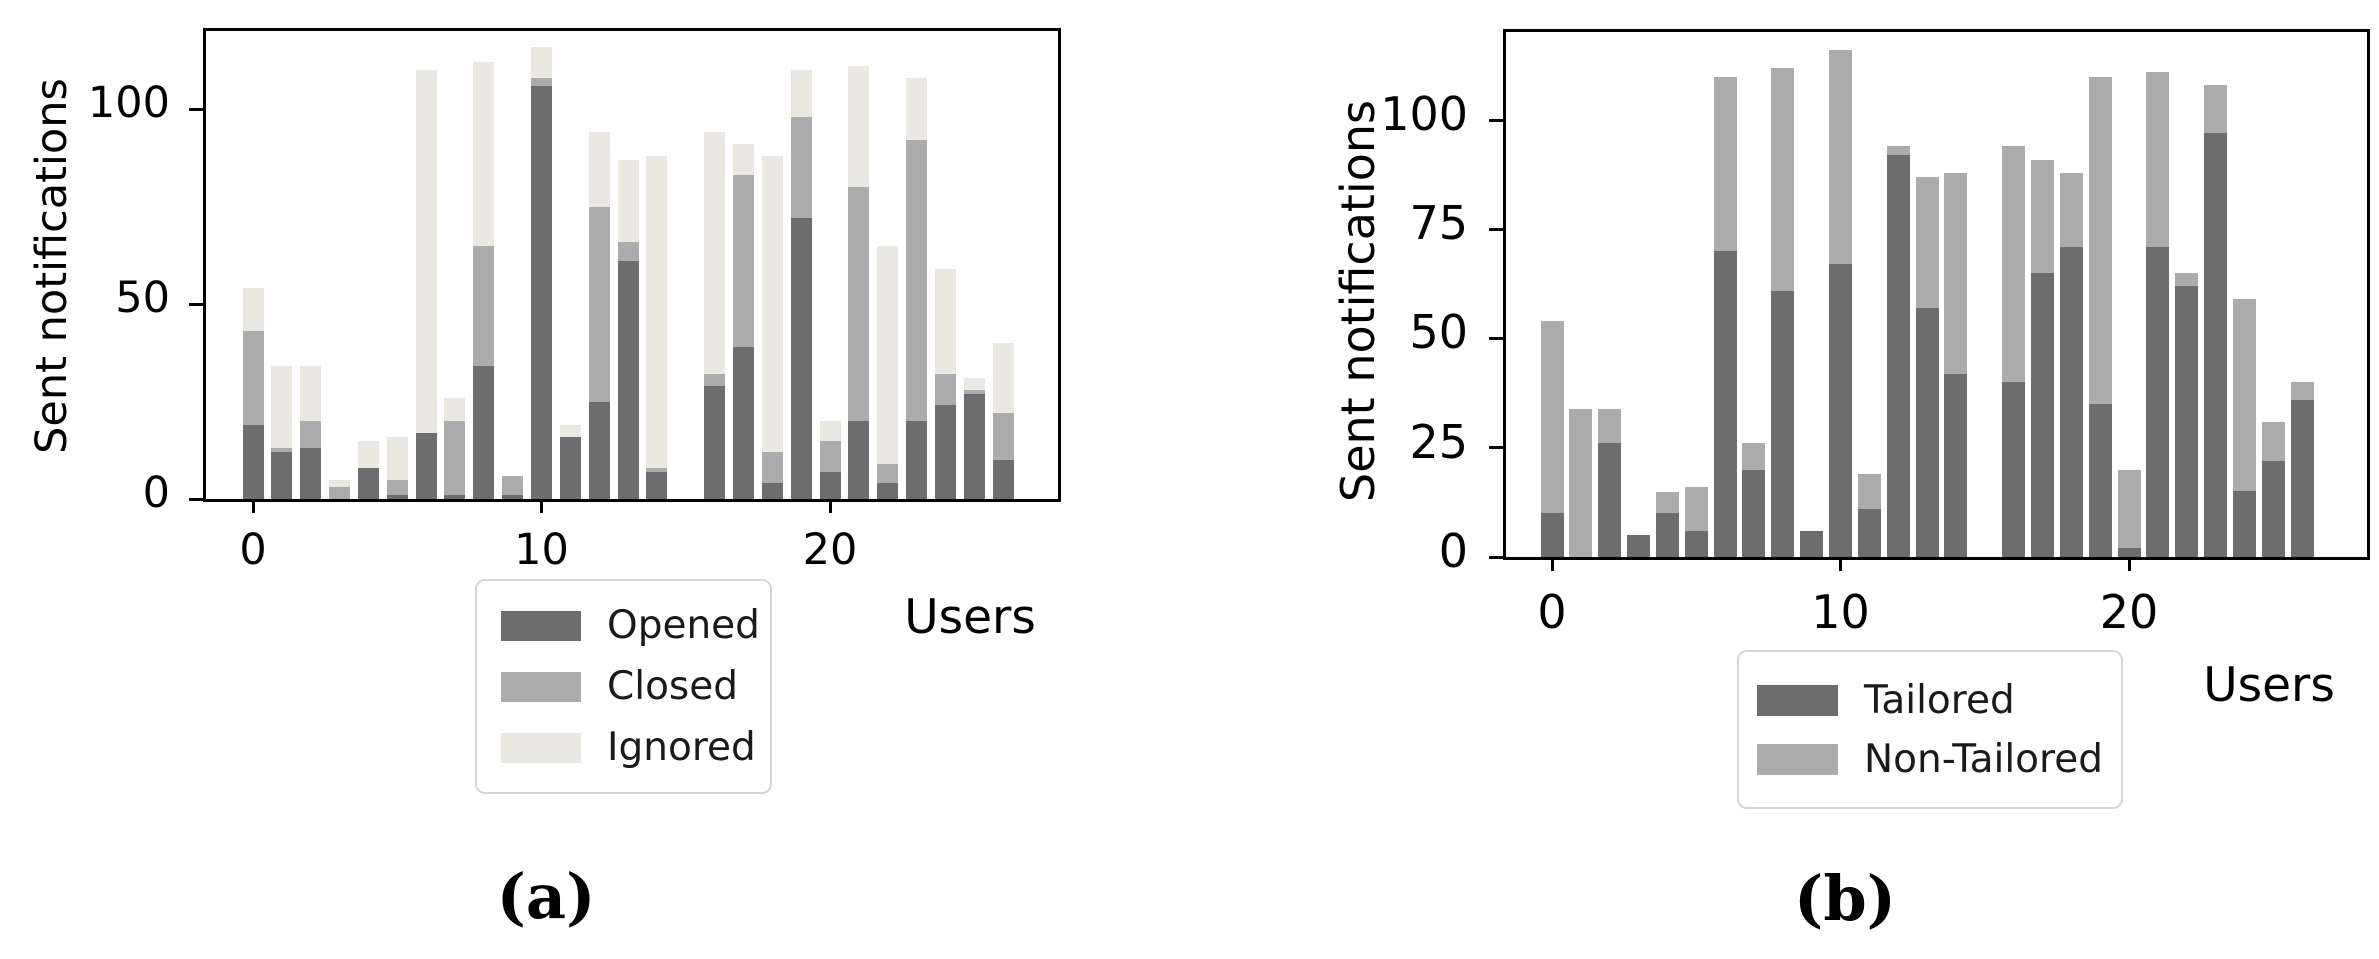 The image size is (2379, 959). Describe the element at coordinates (917, 109) in the screenshot. I see `bar-user23-ignored-segment` at that location.